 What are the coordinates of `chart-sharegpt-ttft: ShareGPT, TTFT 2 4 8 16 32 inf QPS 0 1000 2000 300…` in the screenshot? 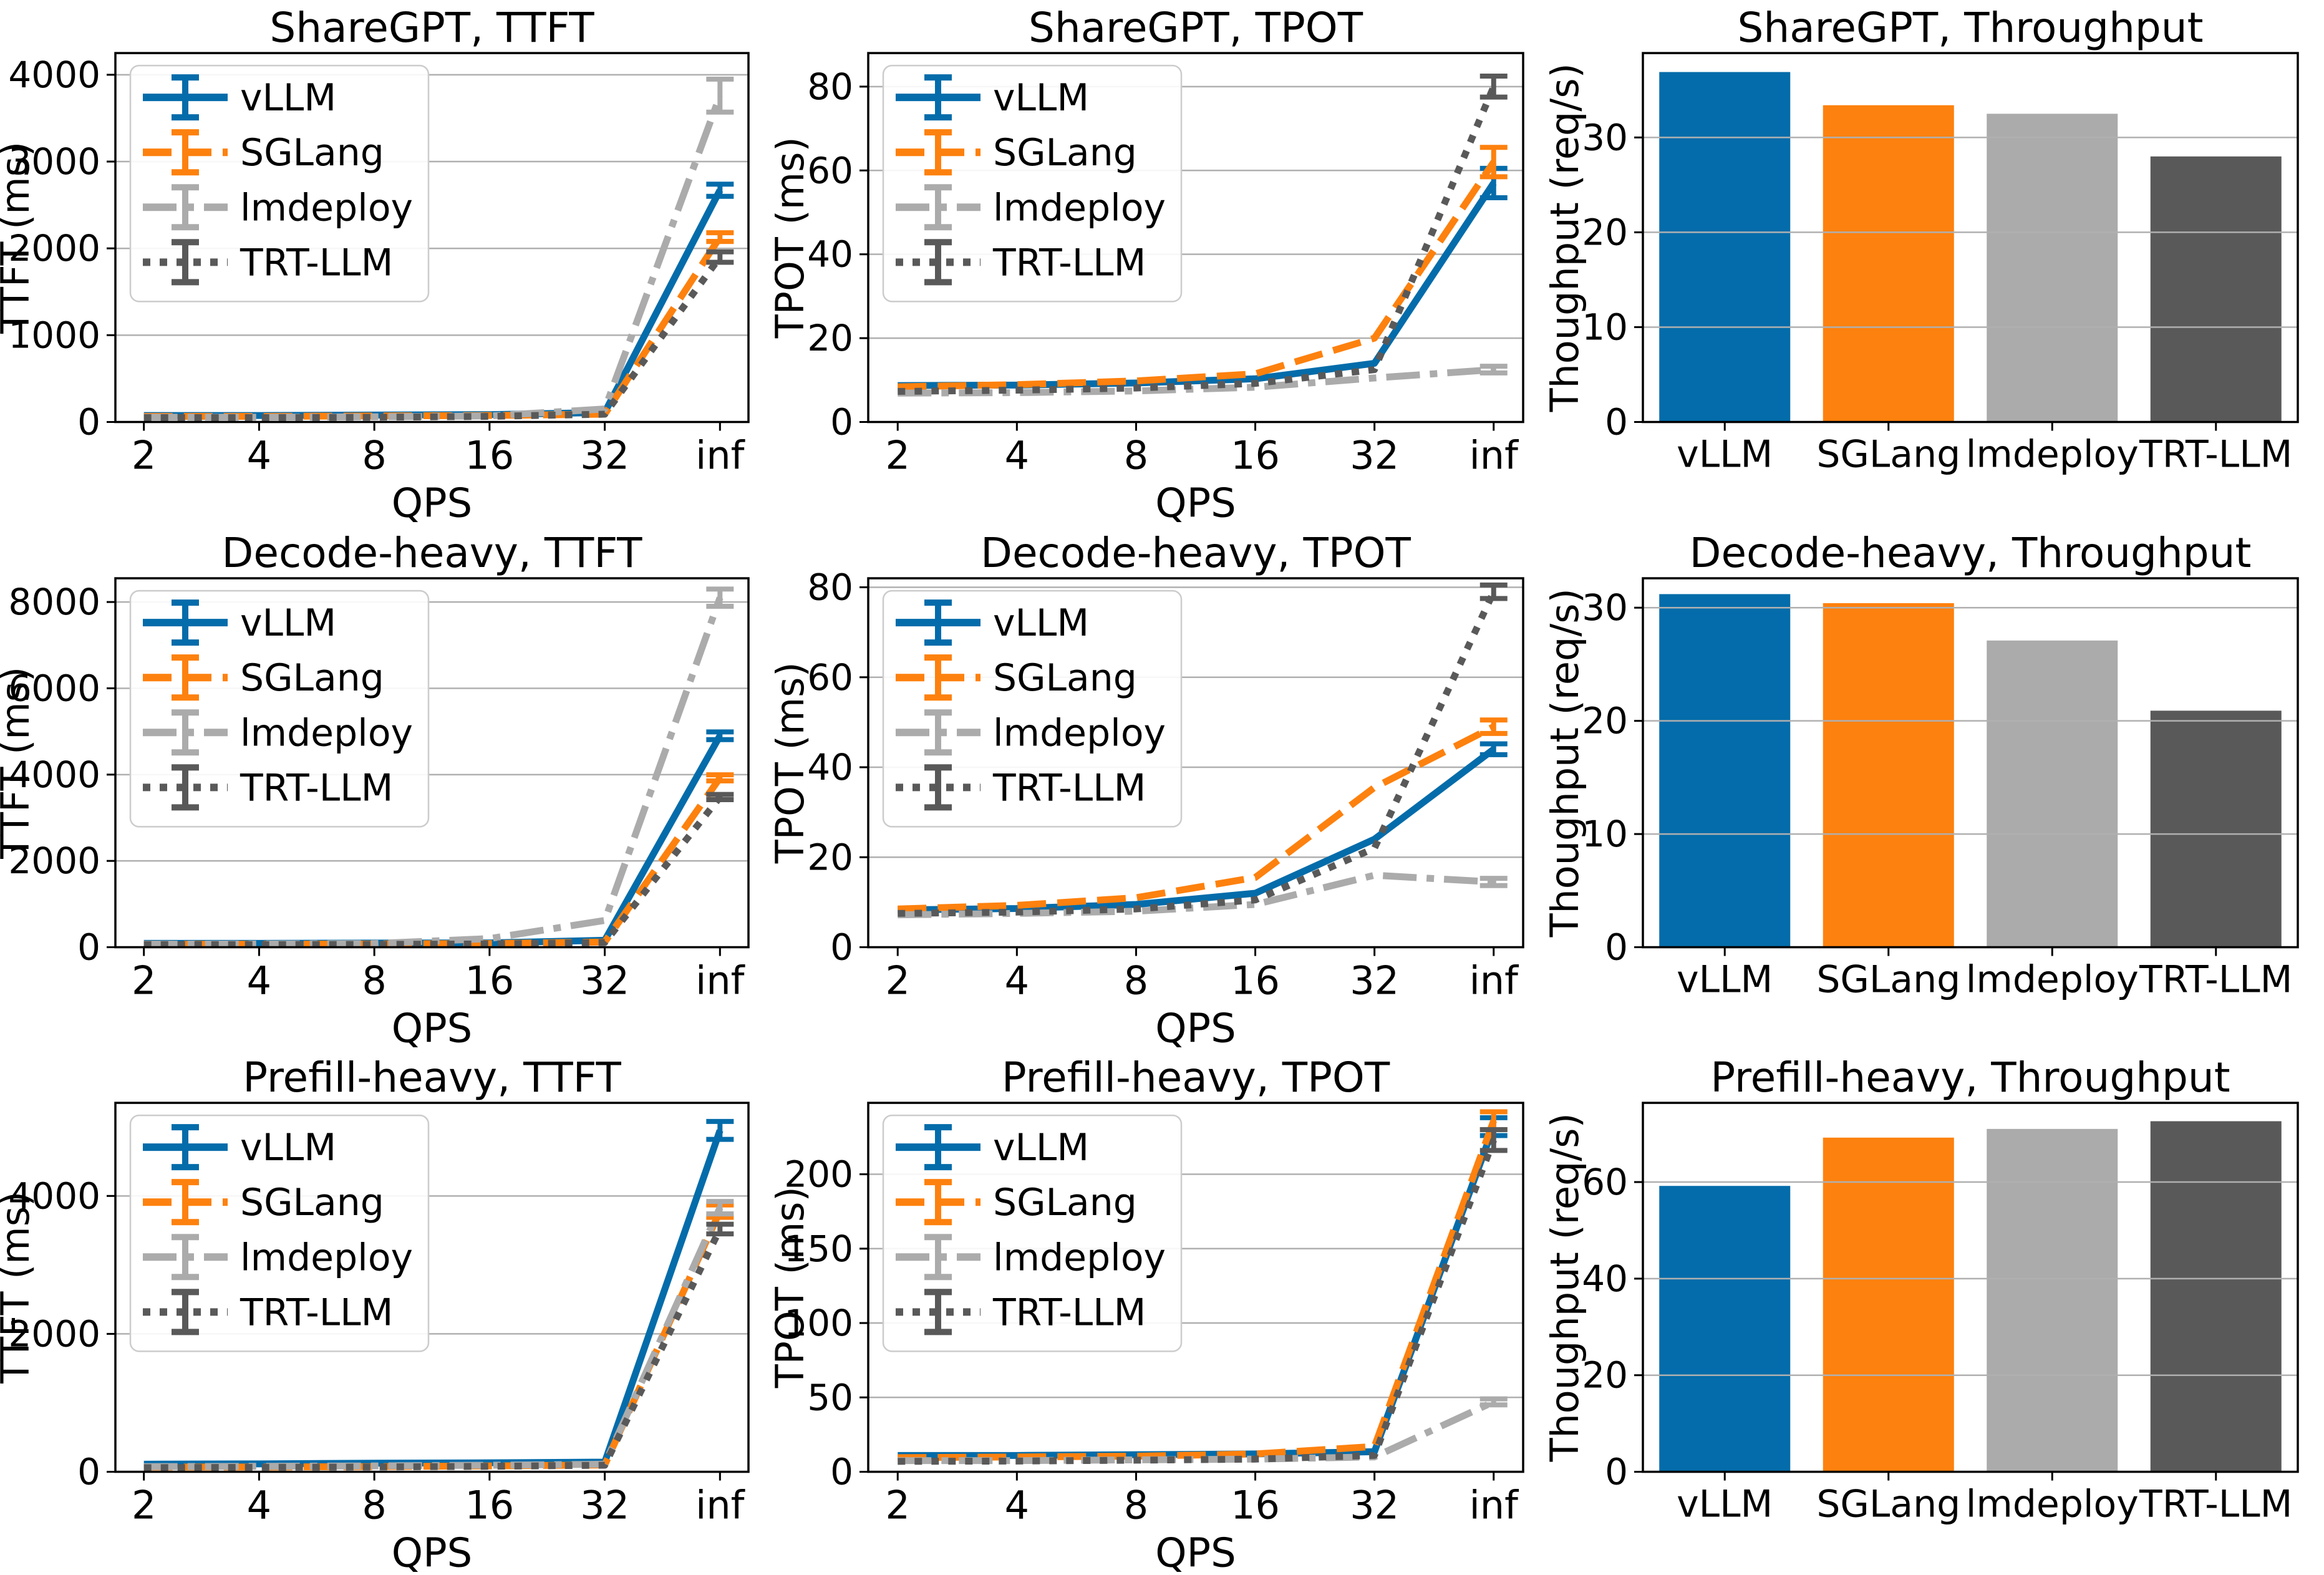 It's located at (387, 262).